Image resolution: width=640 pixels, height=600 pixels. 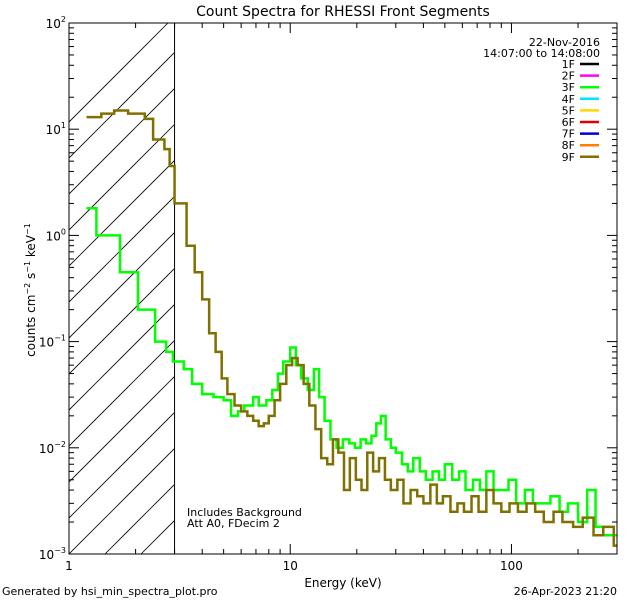 I want to click on y-tick-label: 10⁻¹, so click(x=52, y=342).